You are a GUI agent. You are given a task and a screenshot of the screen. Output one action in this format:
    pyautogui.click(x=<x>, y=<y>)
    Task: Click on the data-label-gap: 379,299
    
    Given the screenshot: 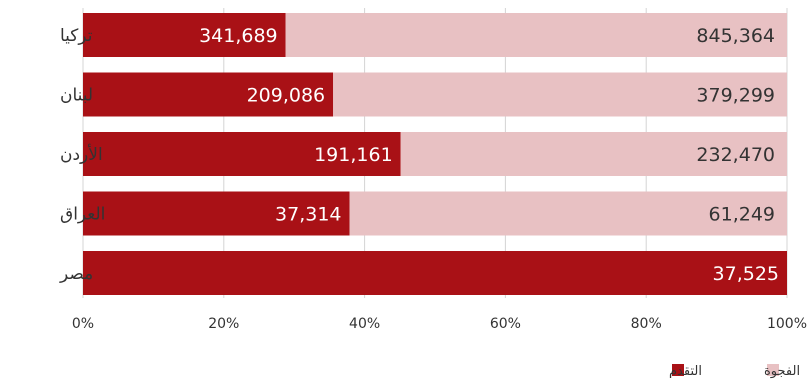 What is the action you would take?
    pyautogui.click(x=735, y=96)
    